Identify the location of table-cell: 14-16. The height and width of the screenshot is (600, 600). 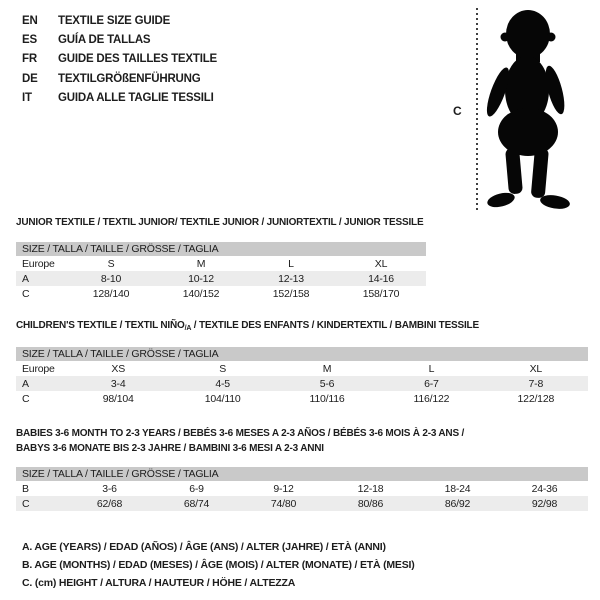
(381, 278).